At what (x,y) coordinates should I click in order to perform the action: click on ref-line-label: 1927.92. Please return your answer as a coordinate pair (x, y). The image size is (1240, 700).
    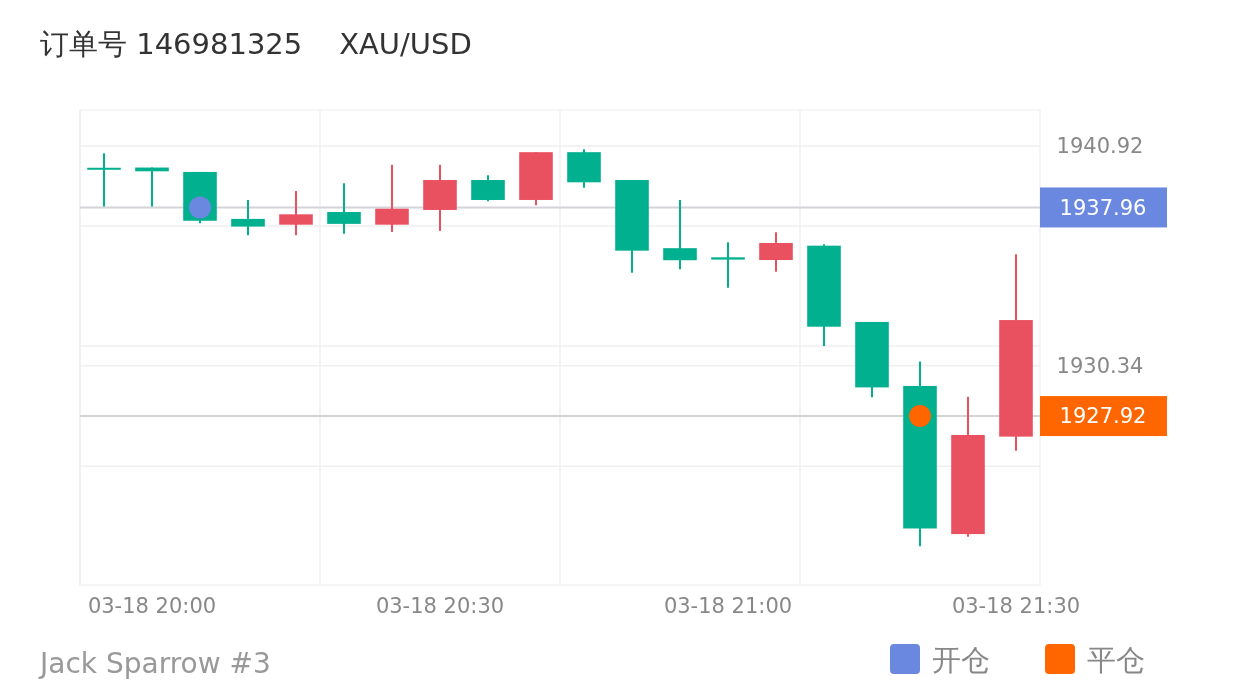
    Looking at the image, I should click on (1103, 416).